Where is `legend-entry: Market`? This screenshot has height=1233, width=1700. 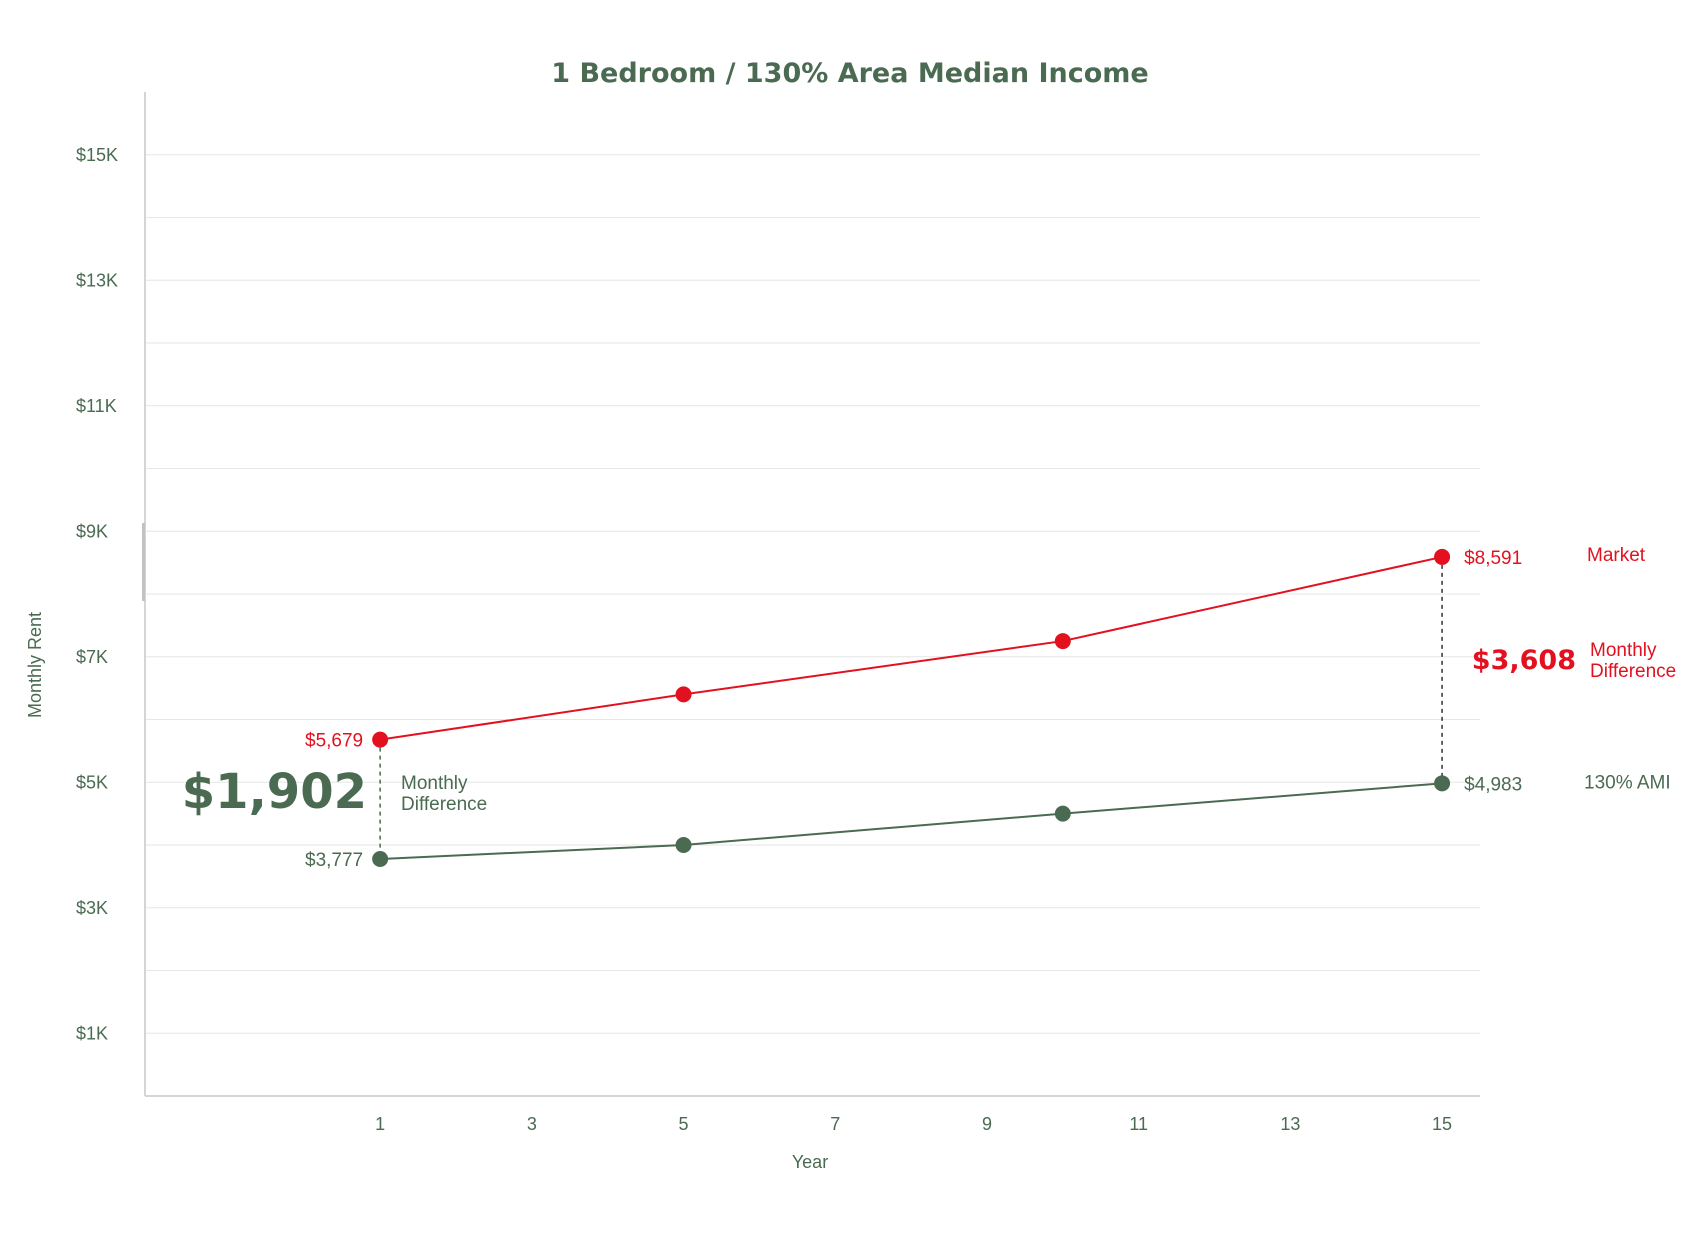
legend-entry: Market is located at coordinates (1616, 555).